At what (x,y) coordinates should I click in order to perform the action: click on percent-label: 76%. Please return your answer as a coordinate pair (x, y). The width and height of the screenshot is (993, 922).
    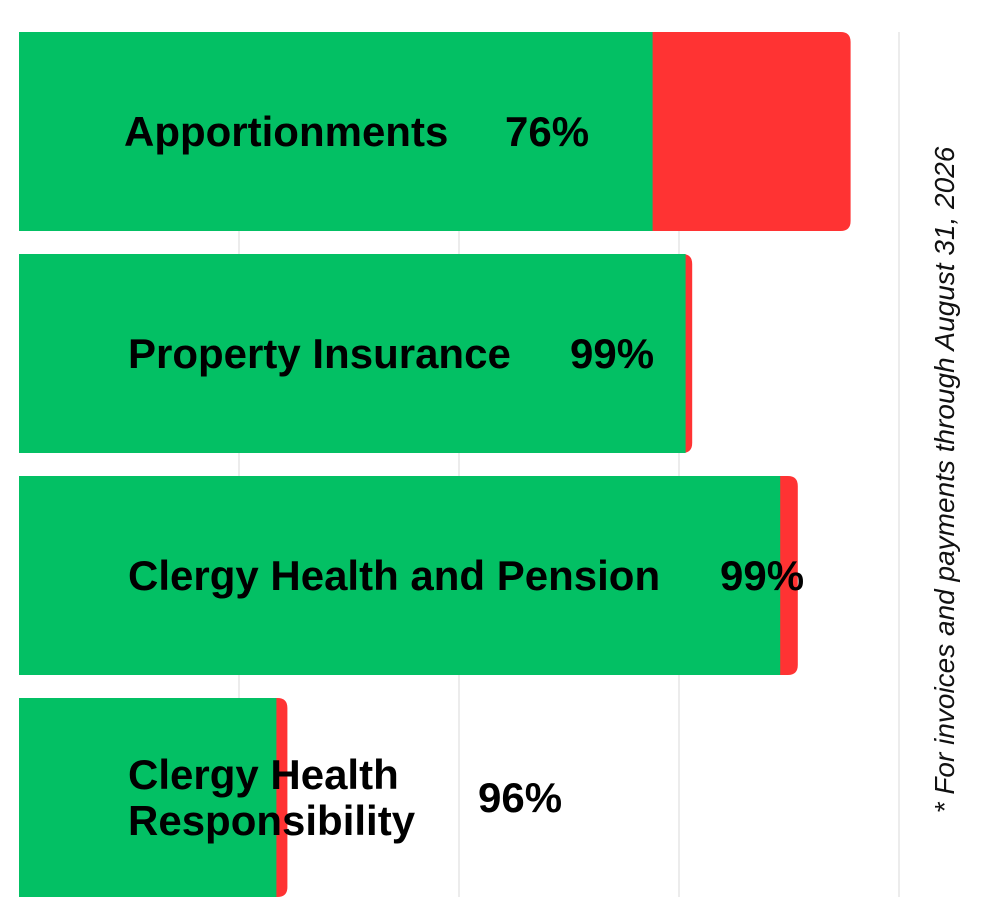
    Looking at the image, I should click on (547, 131).